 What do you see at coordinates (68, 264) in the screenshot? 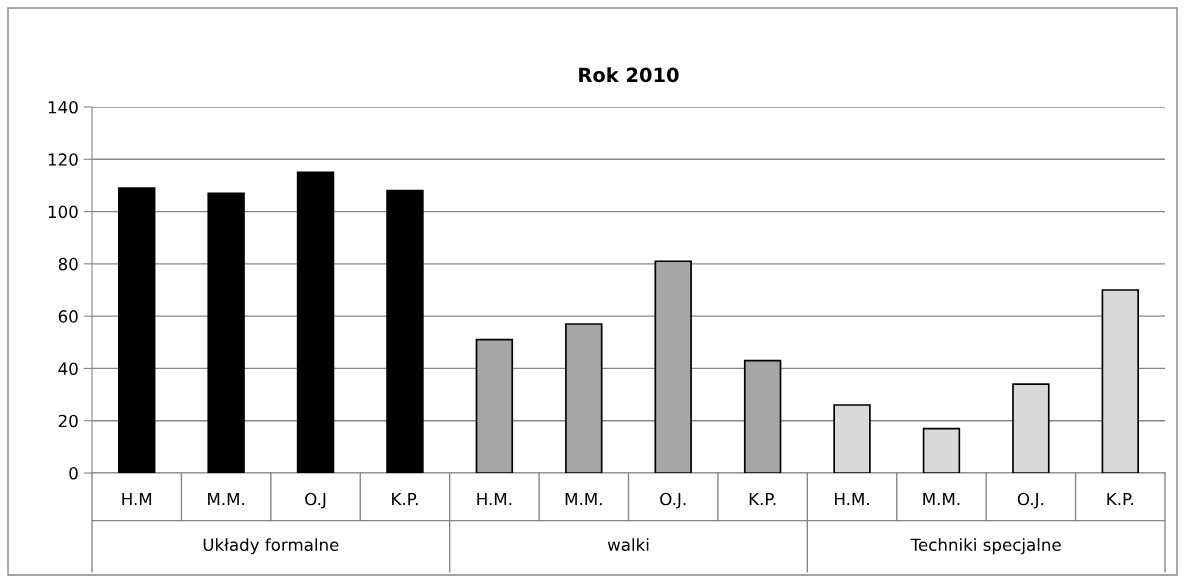
I see `y-tick-label: 80` at bounding box center [68, 264].